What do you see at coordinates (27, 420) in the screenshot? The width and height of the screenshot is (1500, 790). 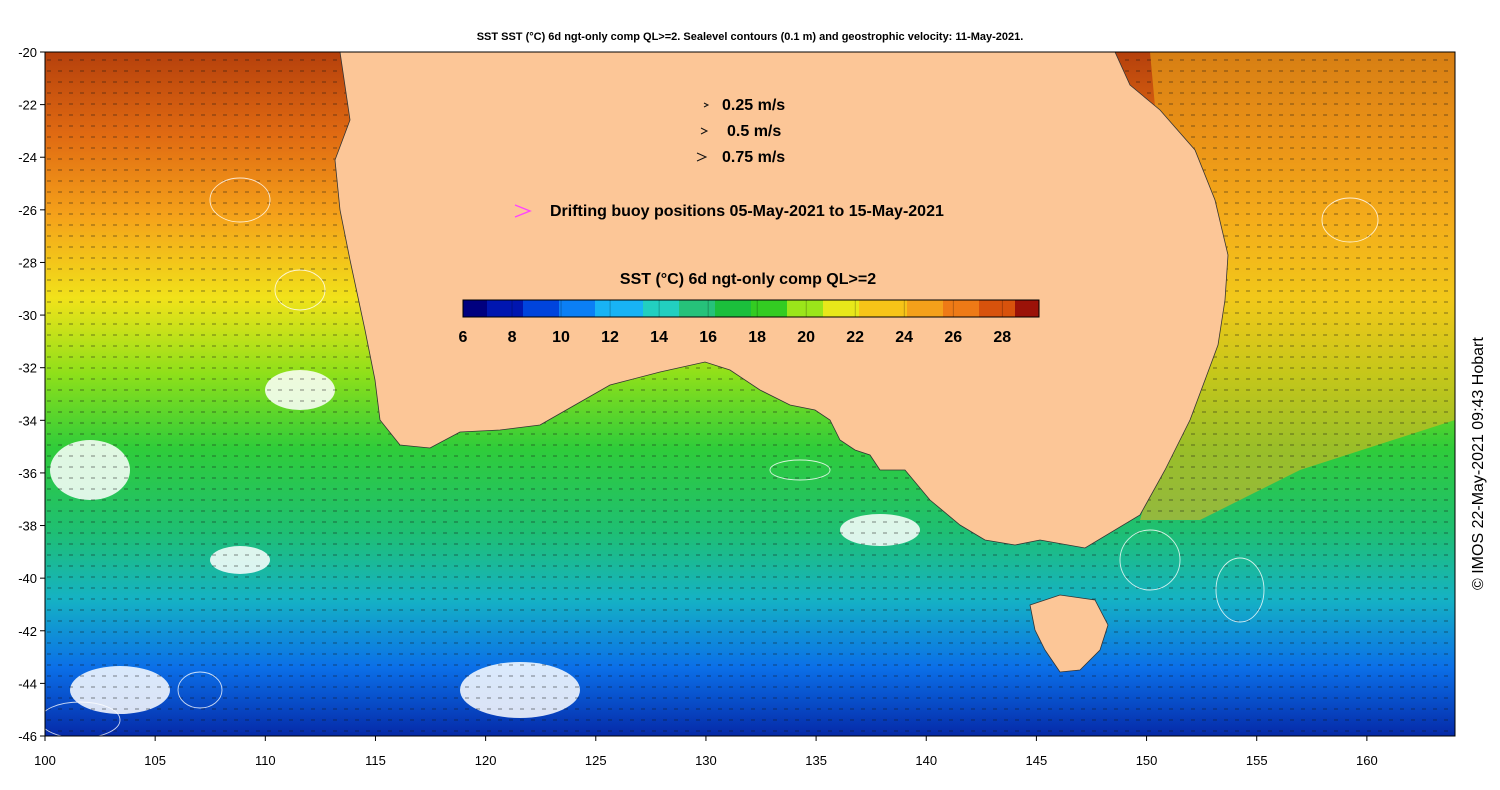 I see `y-tick-label: -34` at bounding box center [27, 420].